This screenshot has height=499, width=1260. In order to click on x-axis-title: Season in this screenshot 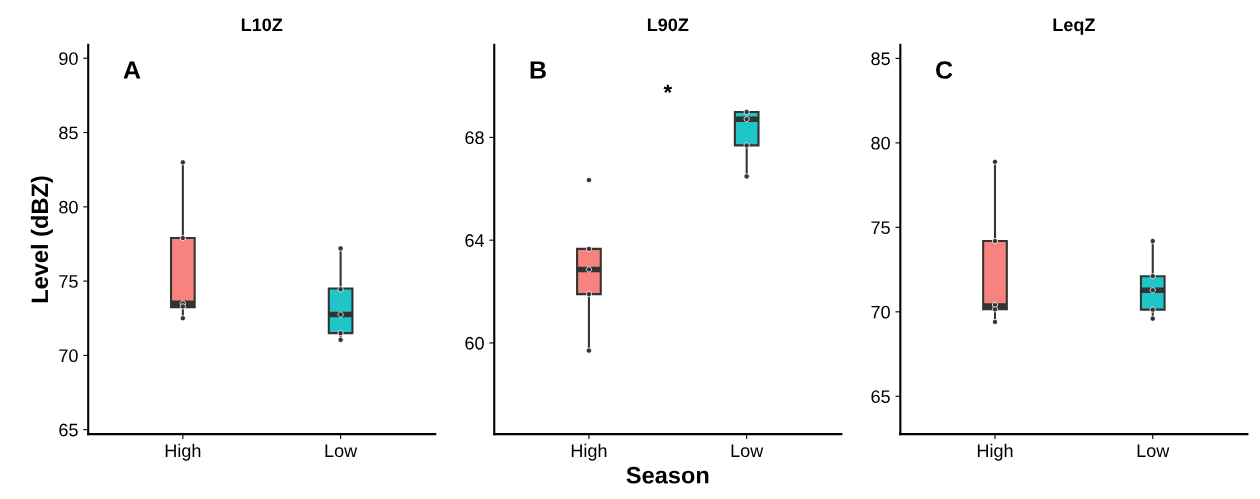, I will do `click(667, 475)`.